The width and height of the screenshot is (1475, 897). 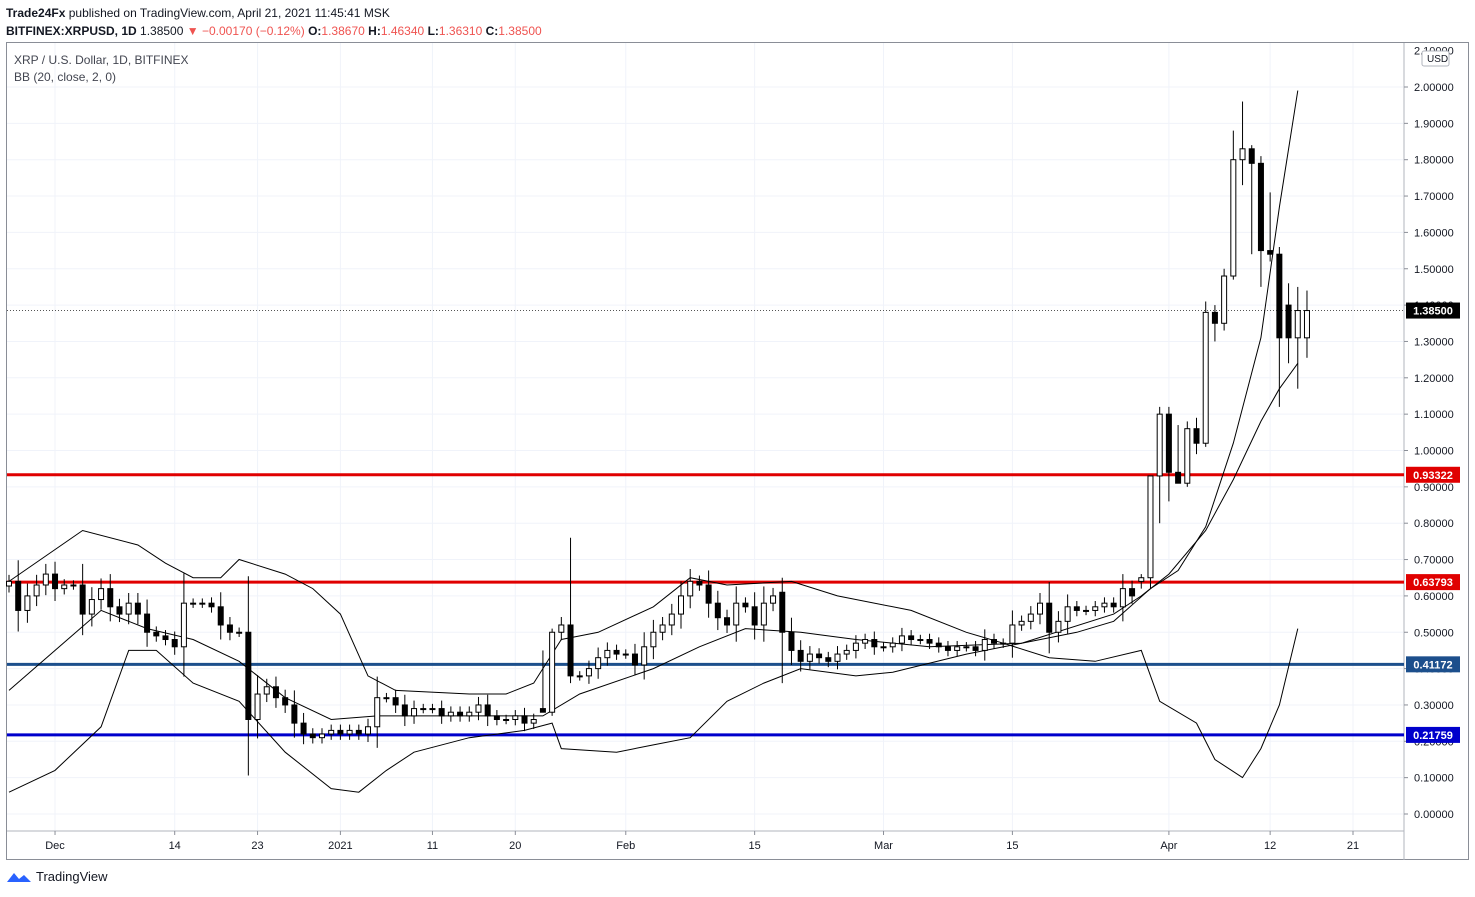 What do you see at coordinates (72, 876) in the screenshot?
I see `footer-brand: TradingView` at bounding box center [72, 876].